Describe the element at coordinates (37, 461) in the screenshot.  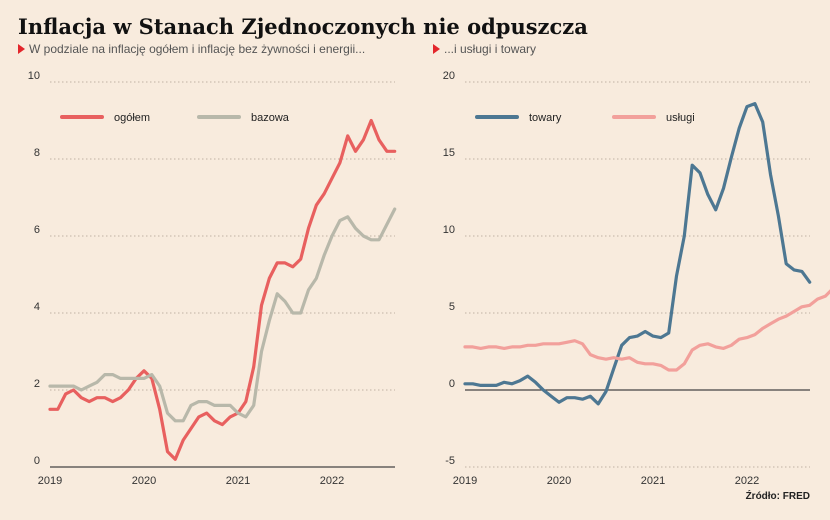
I see `chart-1-y-tick-label: 0` at that location.